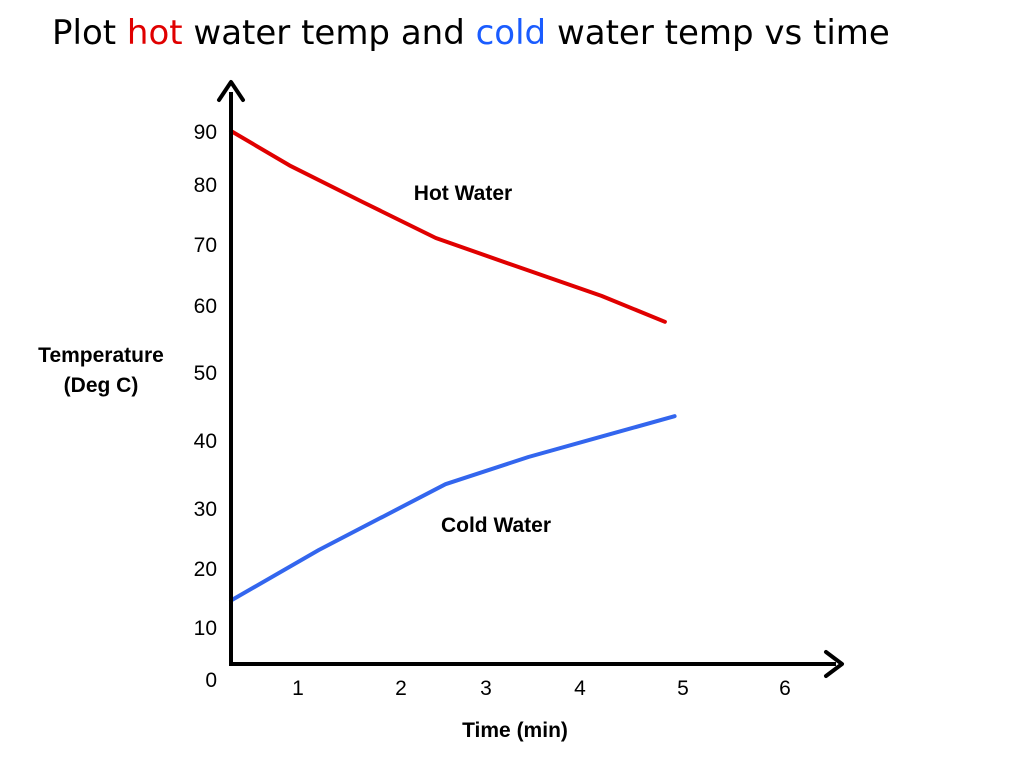 This screenshot has height=768, width=1024. What do you see at coordinates (89, 33) in the screenshot?
I see `title-part-1: Plot` at bounding box center [89, 33].